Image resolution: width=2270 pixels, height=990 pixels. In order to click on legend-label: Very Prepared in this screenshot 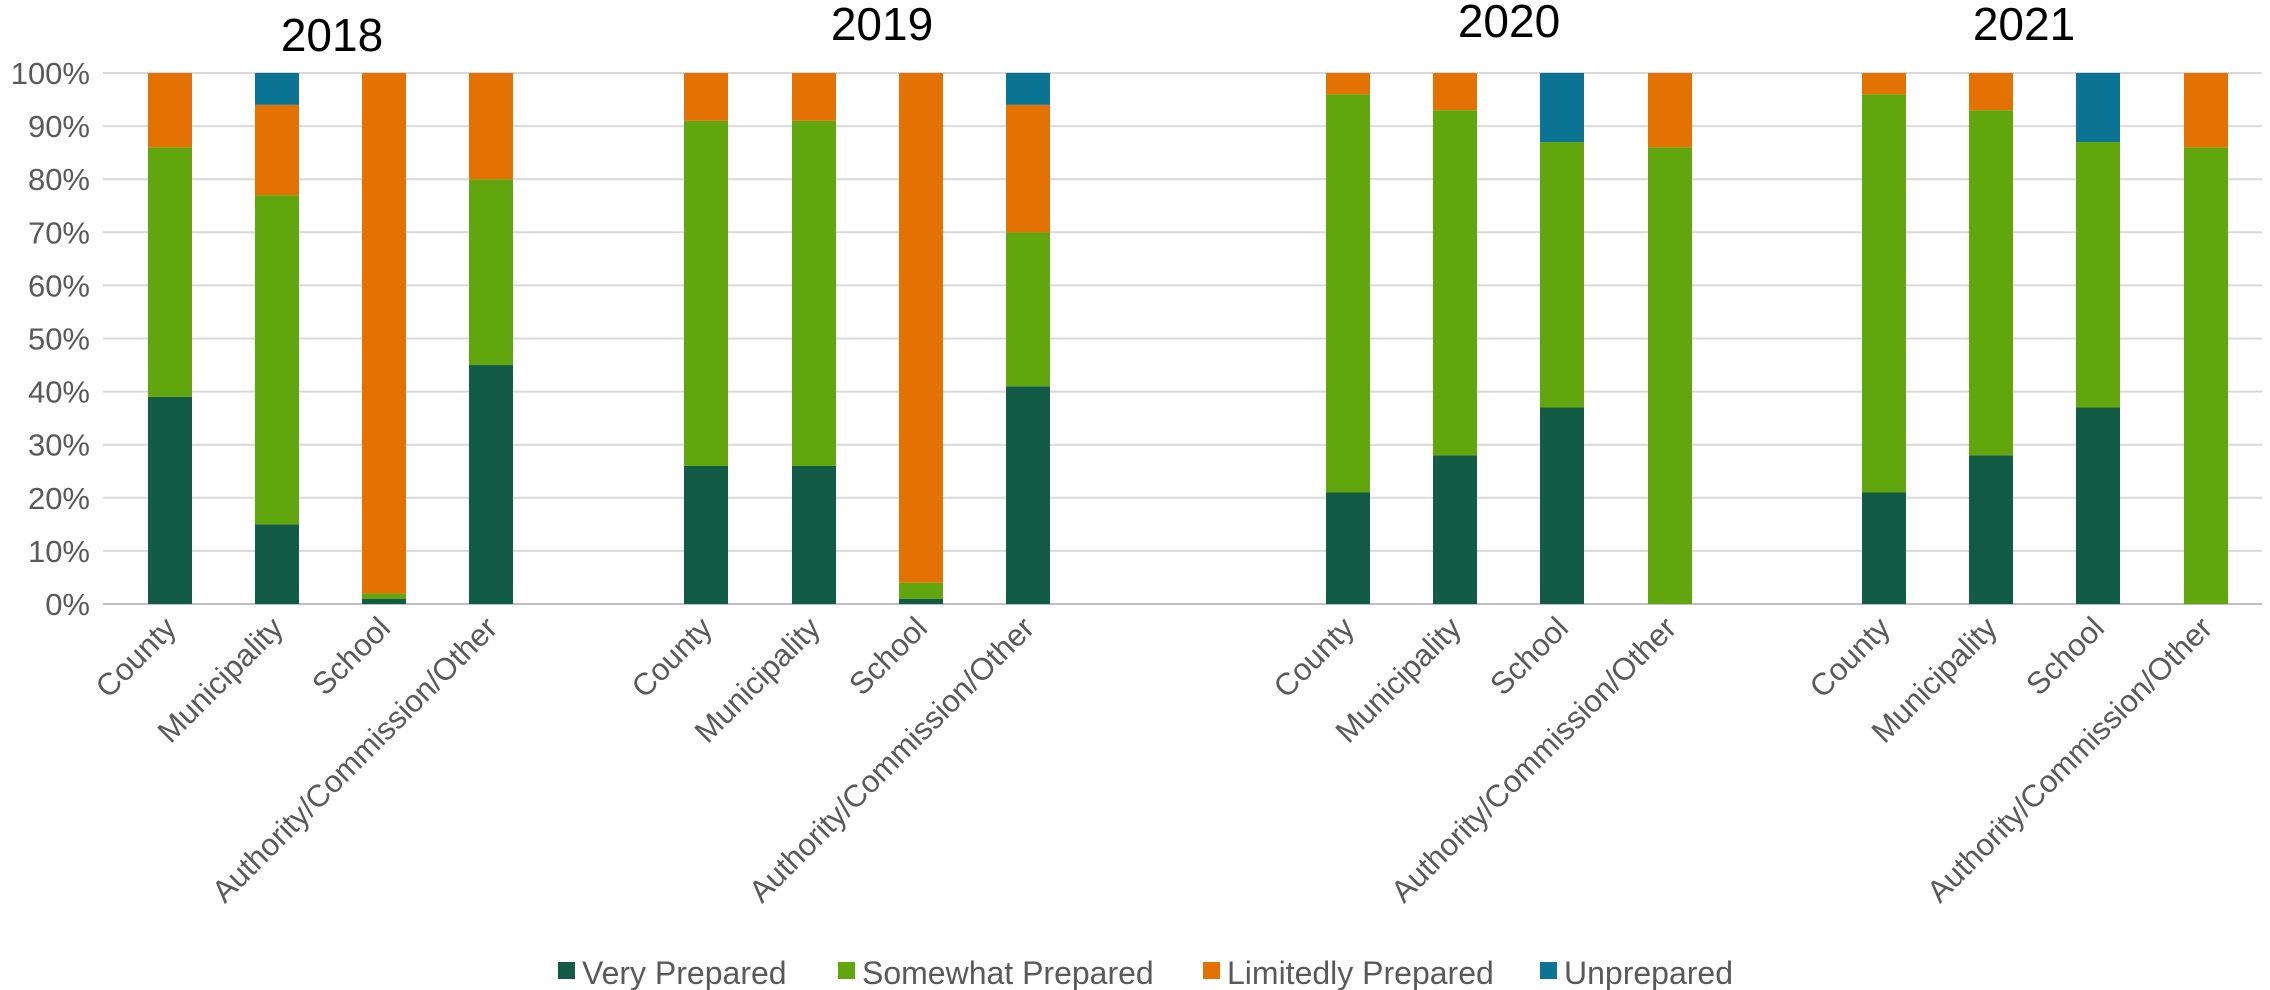, I will do `click(684, 972)`.